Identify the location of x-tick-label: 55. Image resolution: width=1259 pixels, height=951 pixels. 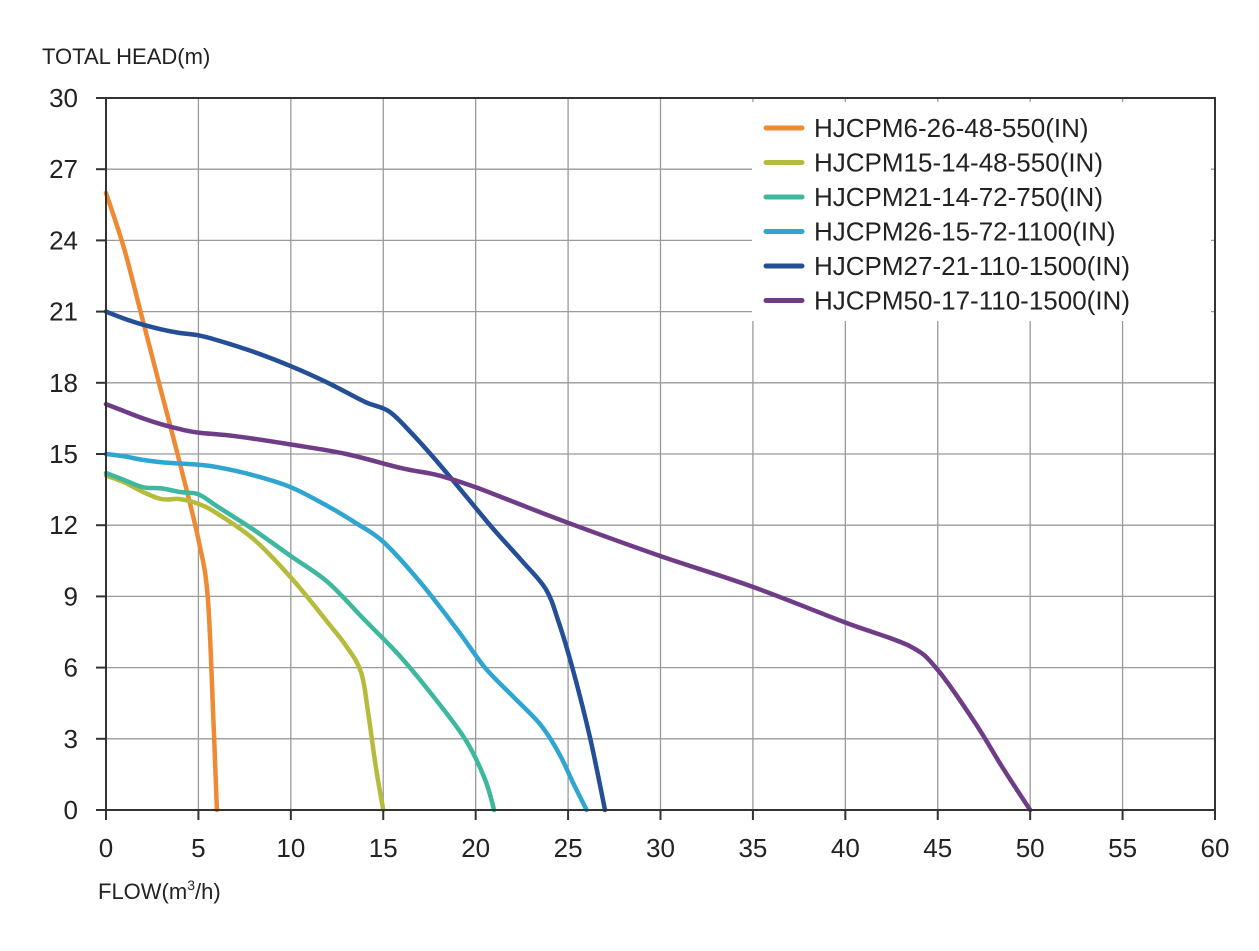
(1122, 848).